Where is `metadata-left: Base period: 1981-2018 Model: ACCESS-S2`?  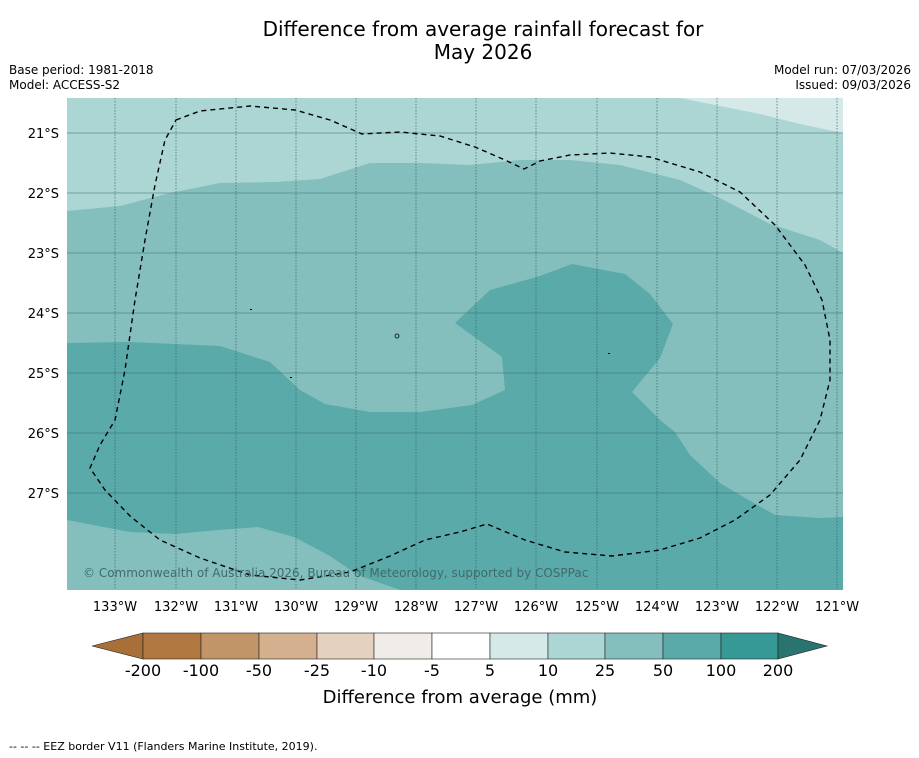
metadata-left: Base period: 1981-2018 Model: ACCESS-S2 is located at coordinates (81, 78).